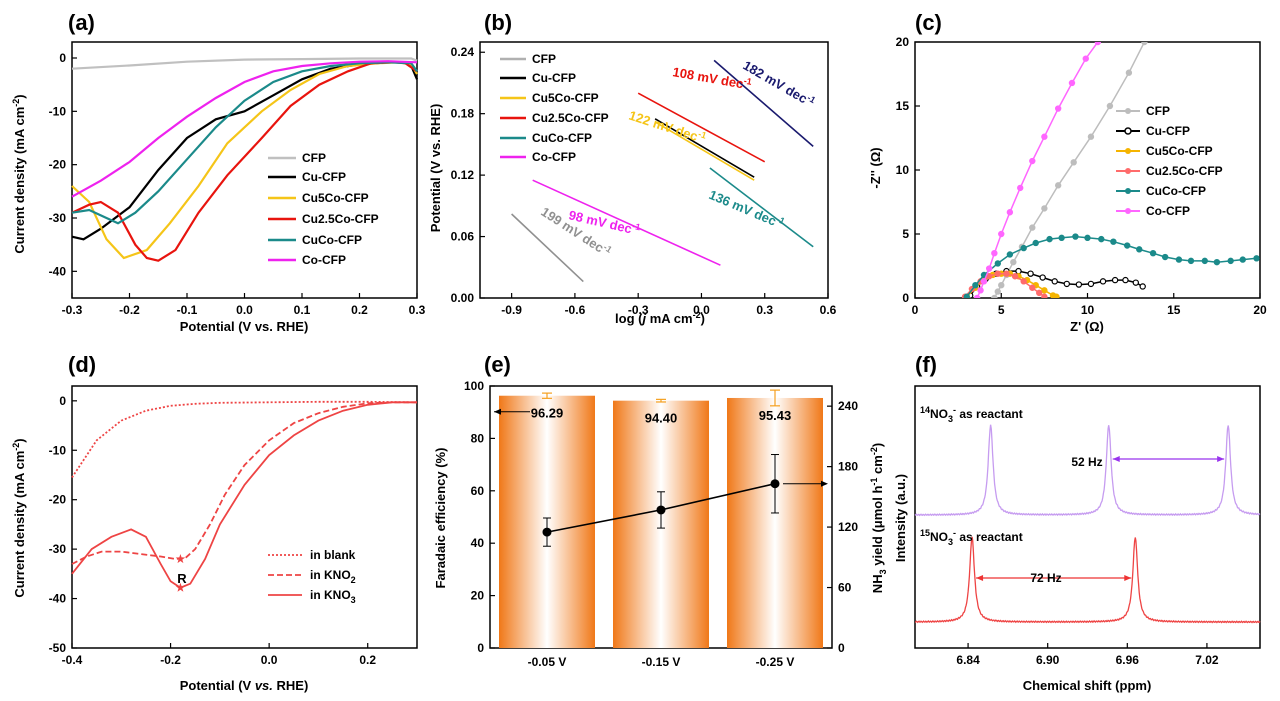  What do you see at coordinates (302, 310) in the screenshot?
I see `panel-a-xtick-label: 0.1` at bounding box center [302, 310].